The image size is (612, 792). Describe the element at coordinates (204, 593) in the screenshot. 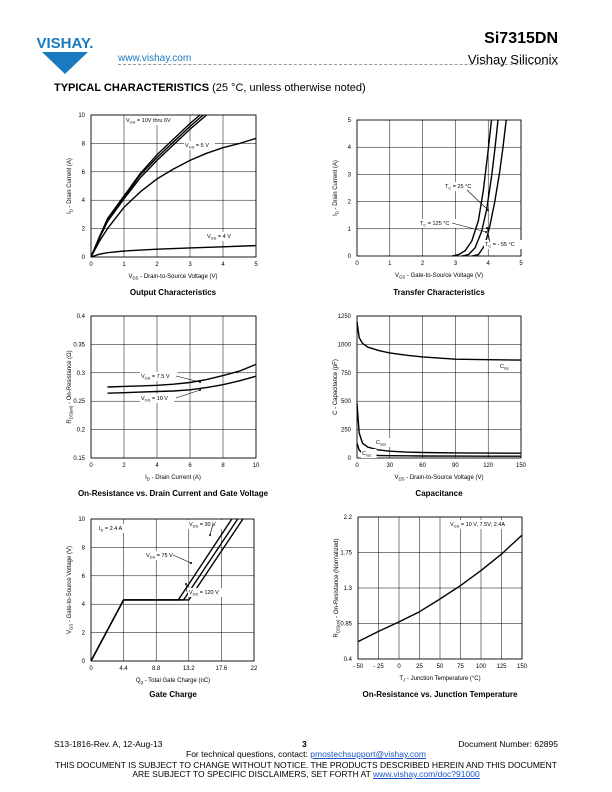

I see `gate-series-label: VDS​ = 120 V` at that location.